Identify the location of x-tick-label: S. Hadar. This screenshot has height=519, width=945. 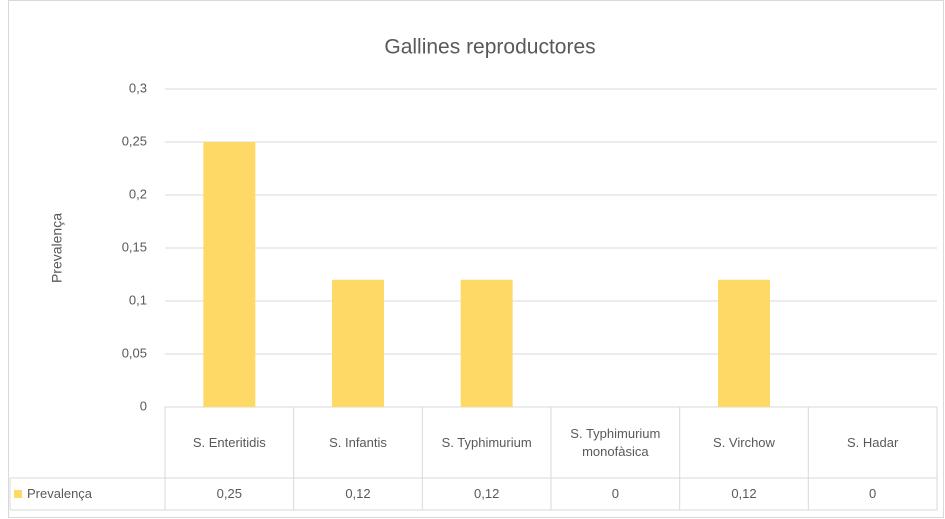
(872, 442).